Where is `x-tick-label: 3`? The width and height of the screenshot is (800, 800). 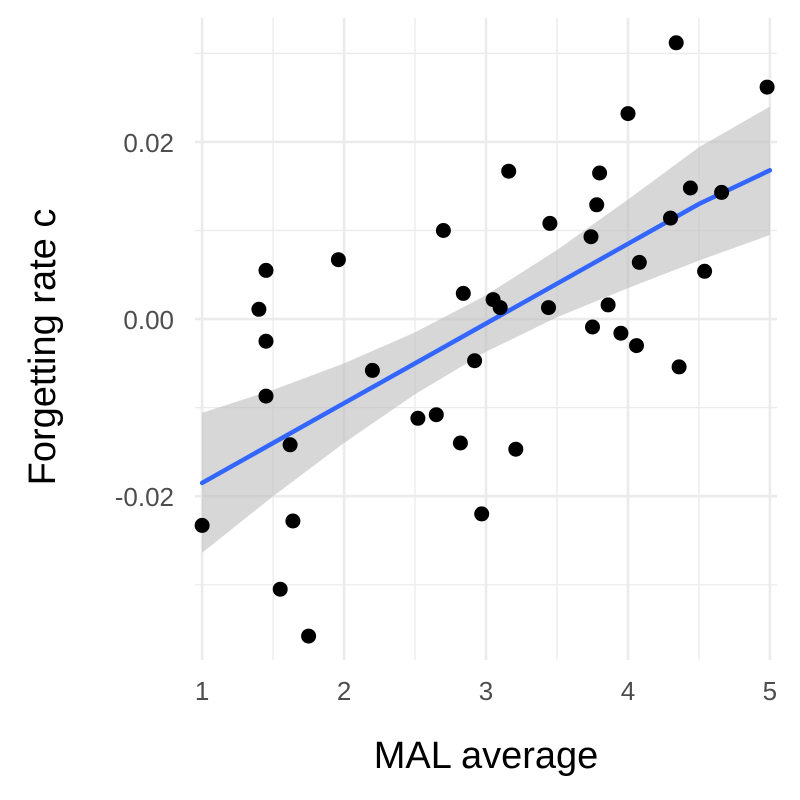
x-tick-label: 3 is located at coordinates (486, 691).